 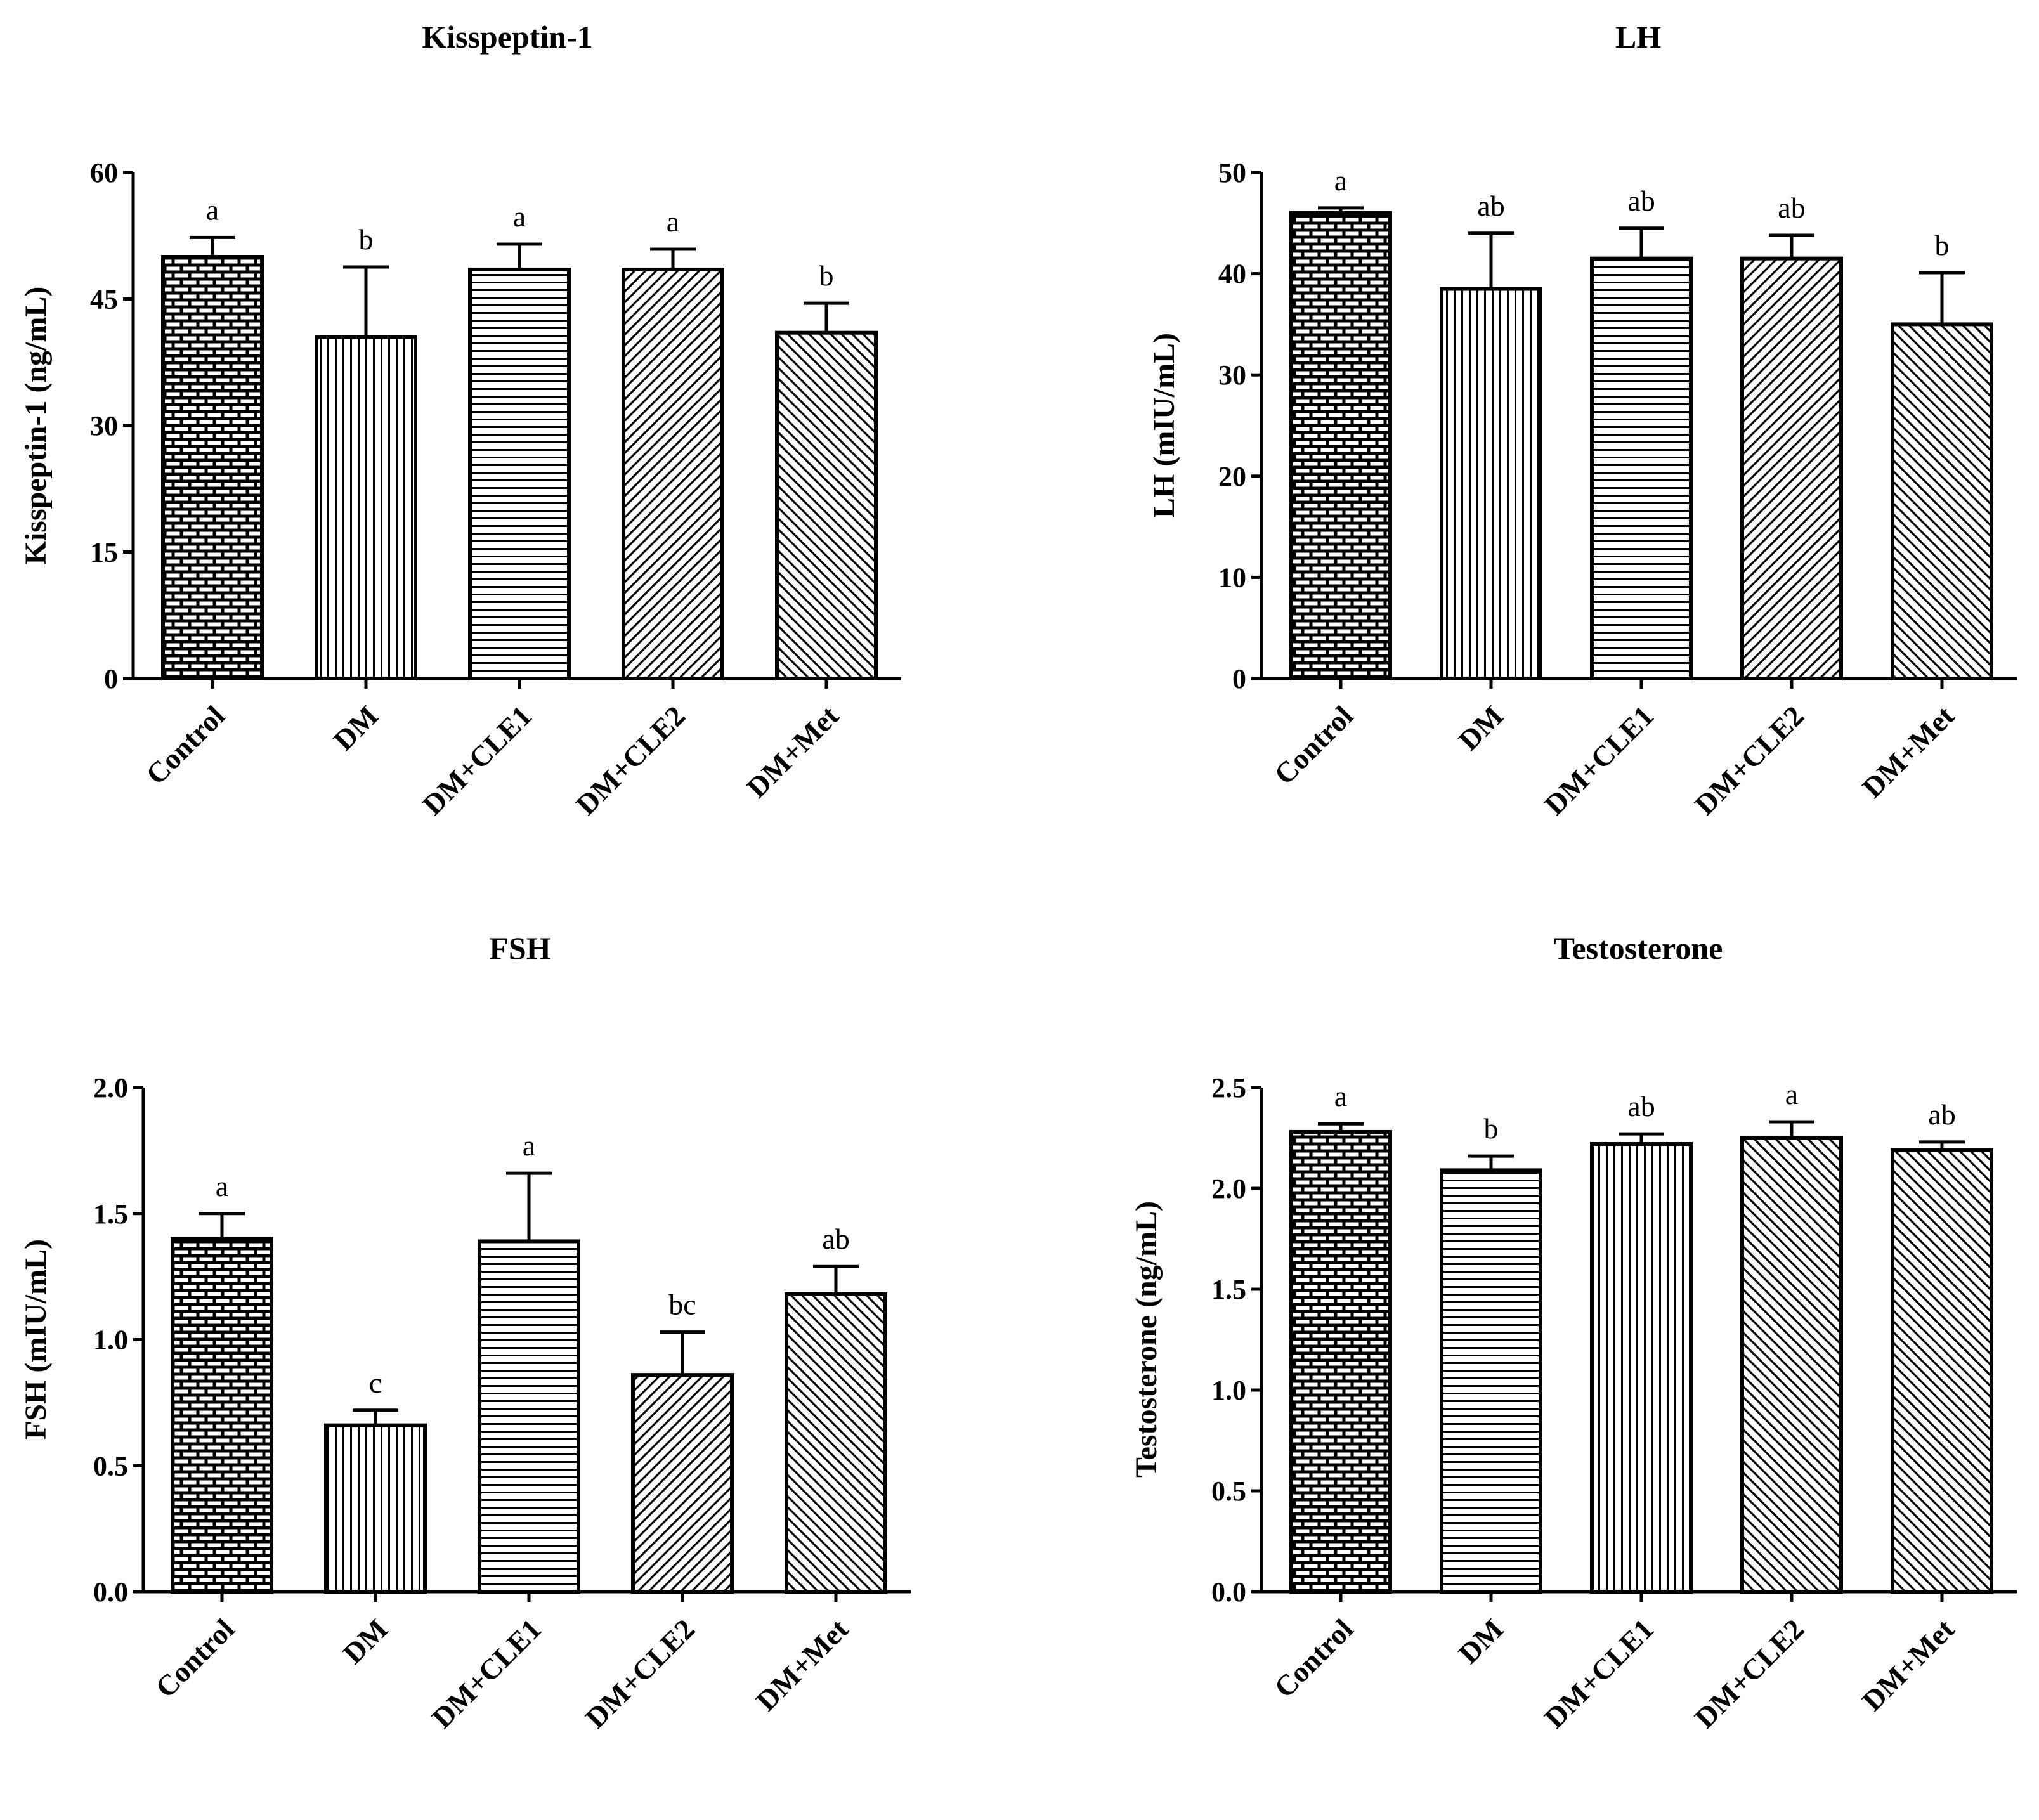 What do you see at coordinates (1638, 948) in the screenshot?
I see `chart-title: Testosterone` at bounding box center [1638, 948].